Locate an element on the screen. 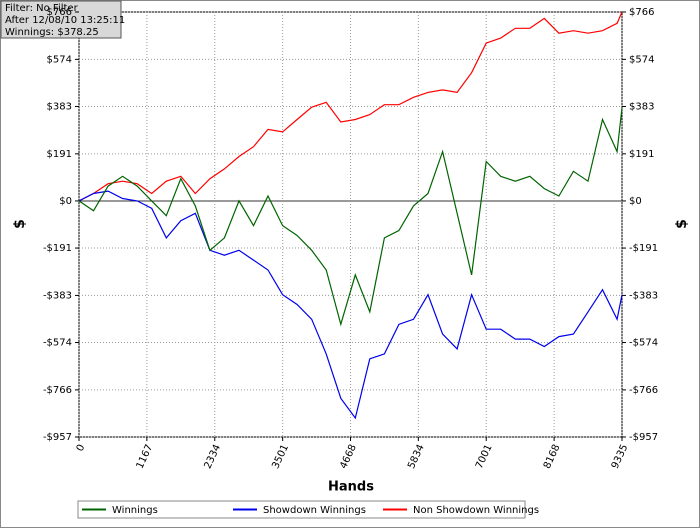 The image size is (700, 528). y2-tick-label: $383 is located at coordinates (641, 106).